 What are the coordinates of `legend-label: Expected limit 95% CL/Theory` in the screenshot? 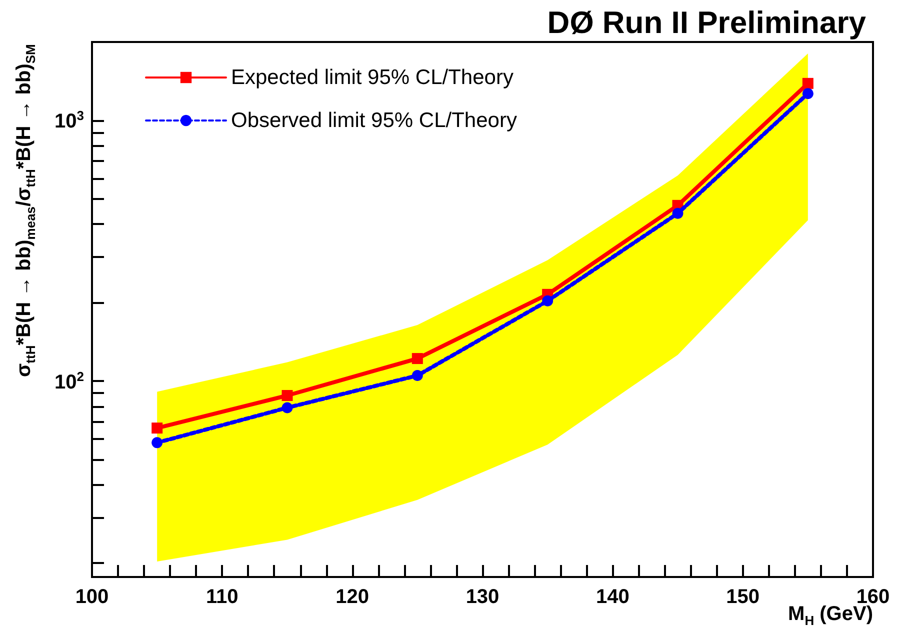 It's located at (372, 77).